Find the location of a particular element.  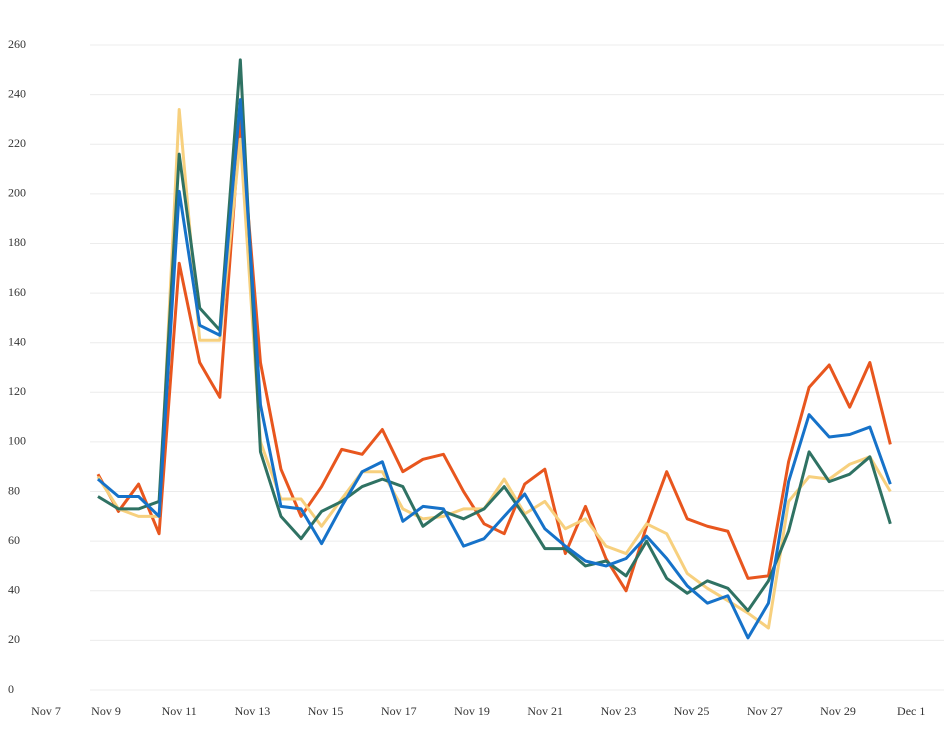

y-tick-label: 80 is located at coordinates (14, 490).